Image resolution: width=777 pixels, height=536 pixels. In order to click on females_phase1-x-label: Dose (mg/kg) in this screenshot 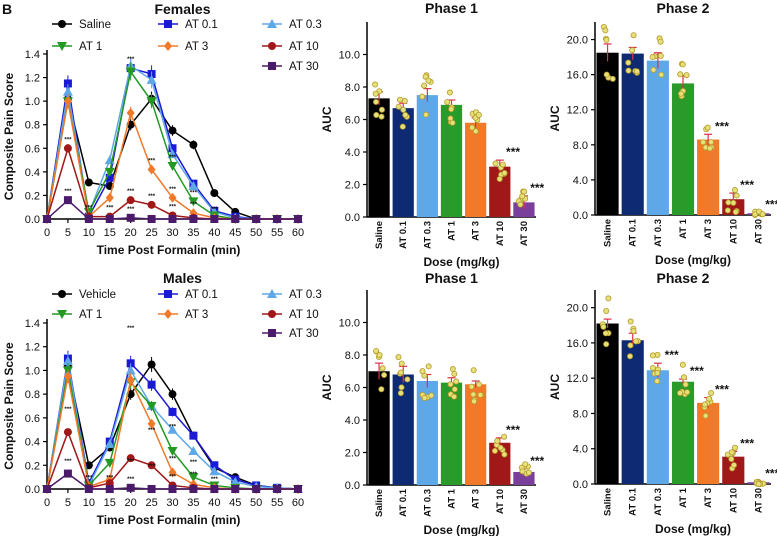, I will do `click(461, 262)`.